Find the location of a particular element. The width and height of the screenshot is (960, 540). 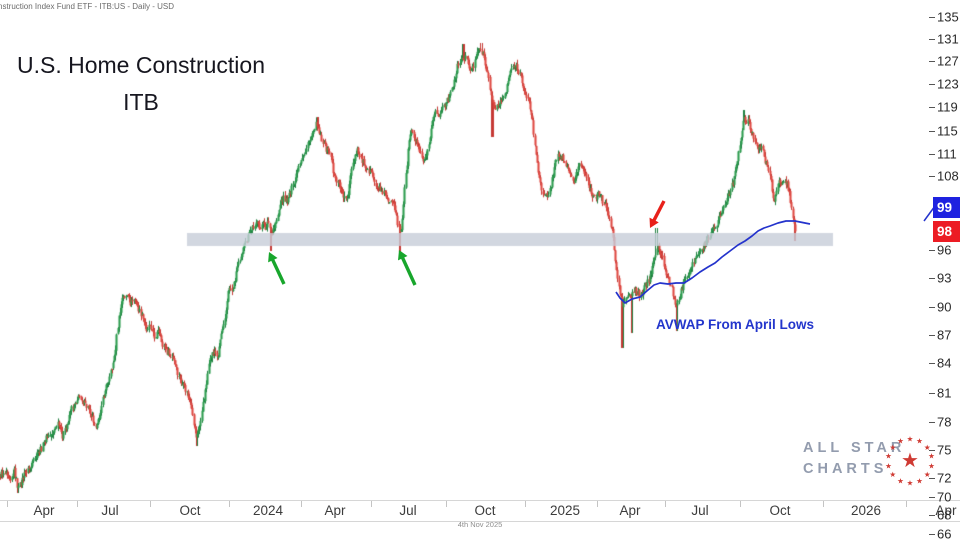

y-axis-label: 78 is located at coordinates (944, 422).